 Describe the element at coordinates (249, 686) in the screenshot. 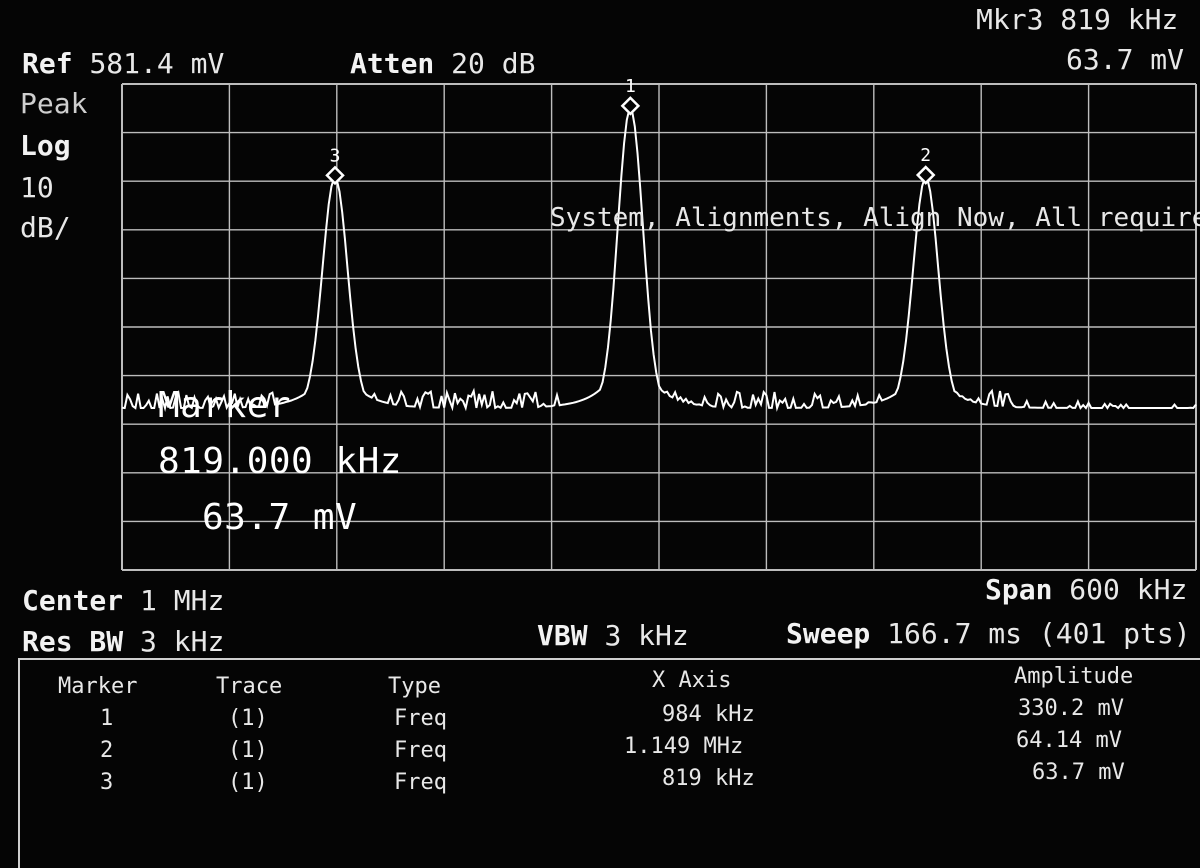

I see `table-header-trace: Trace` at that location.